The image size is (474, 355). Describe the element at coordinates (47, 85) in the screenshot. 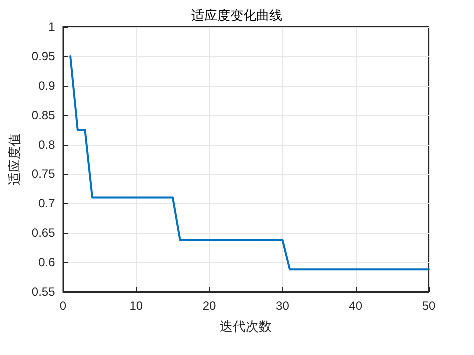

I see `y-tick-label: 0.9` at that location.